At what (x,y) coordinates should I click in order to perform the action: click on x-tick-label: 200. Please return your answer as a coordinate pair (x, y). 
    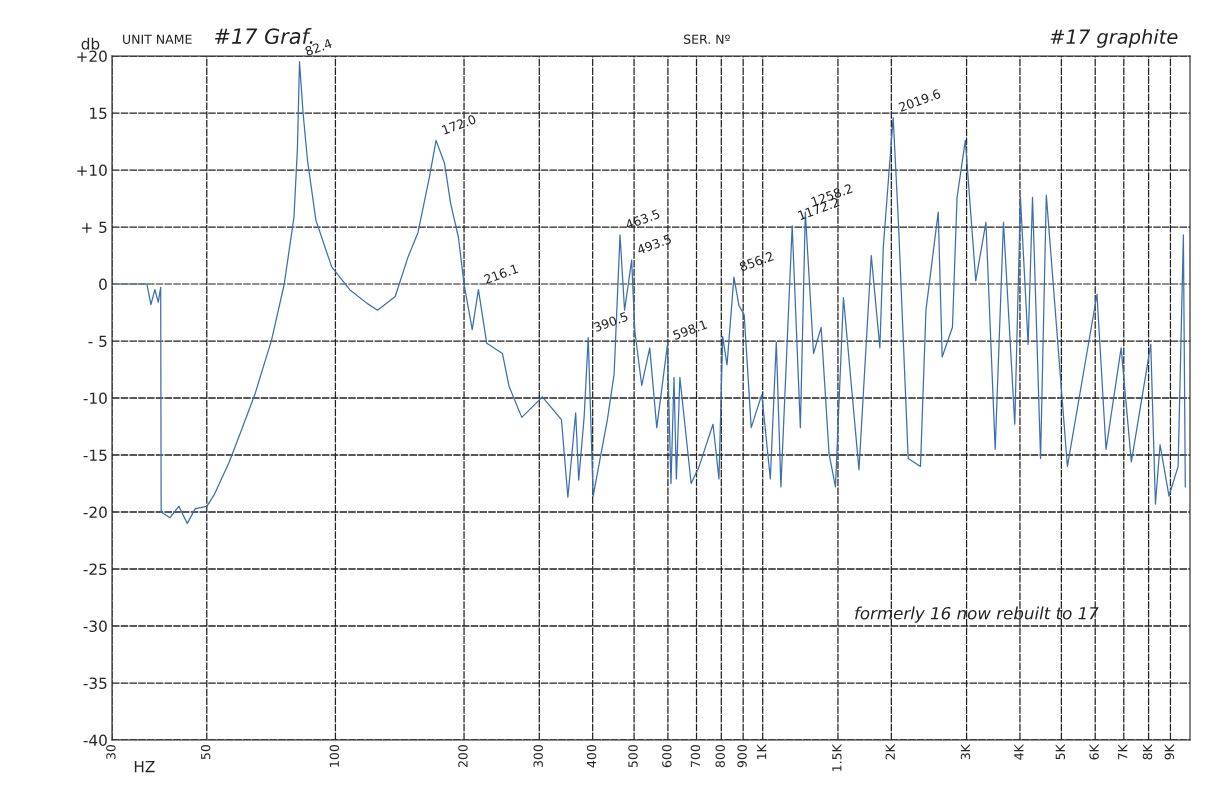
    Looking at the image, I should click on (463, 756).